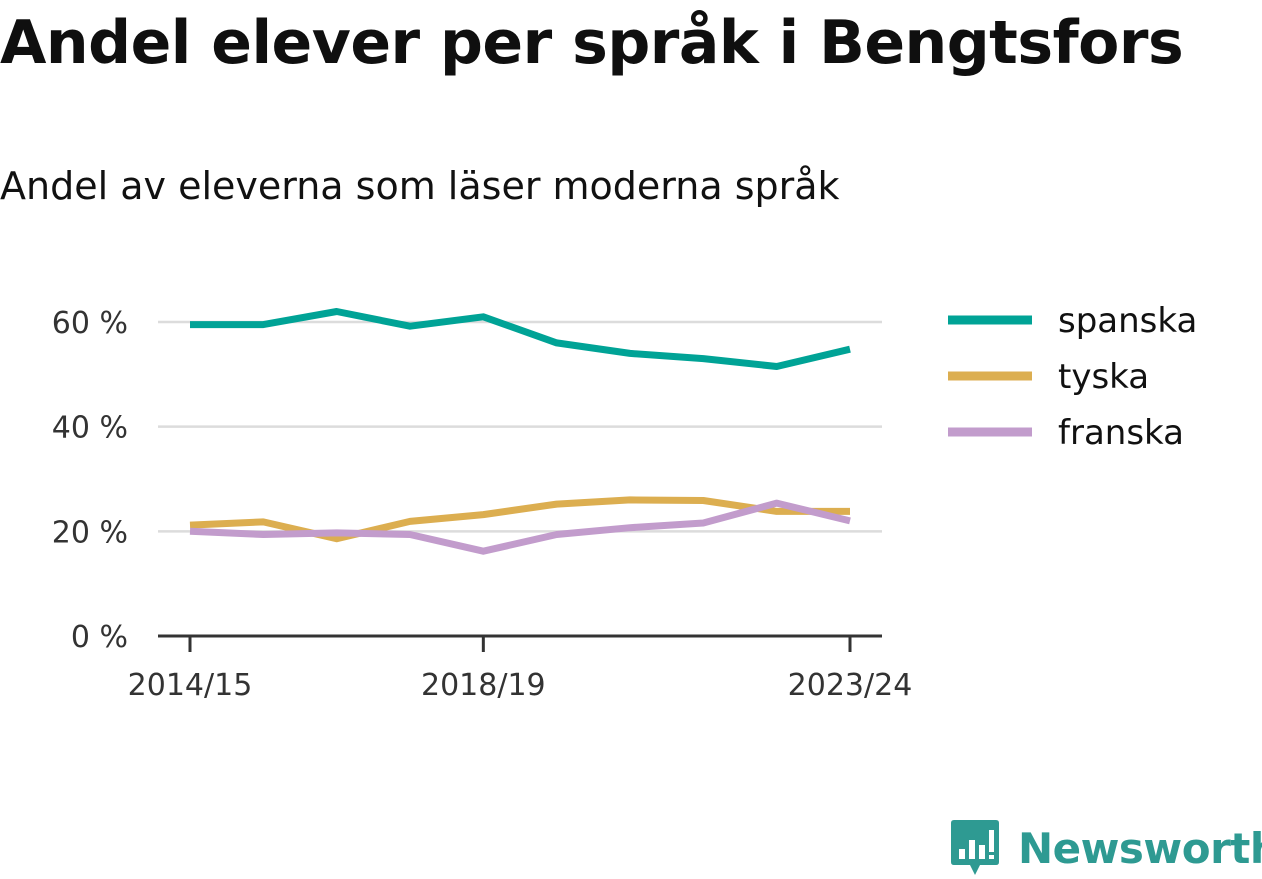 Image resolution: width=1262 pixels, height=879 pixels. What do you see at coordinates (90, 428) in the screenshot?
I see `y-tick-label: 40 %` at bounding box center [90, 428].